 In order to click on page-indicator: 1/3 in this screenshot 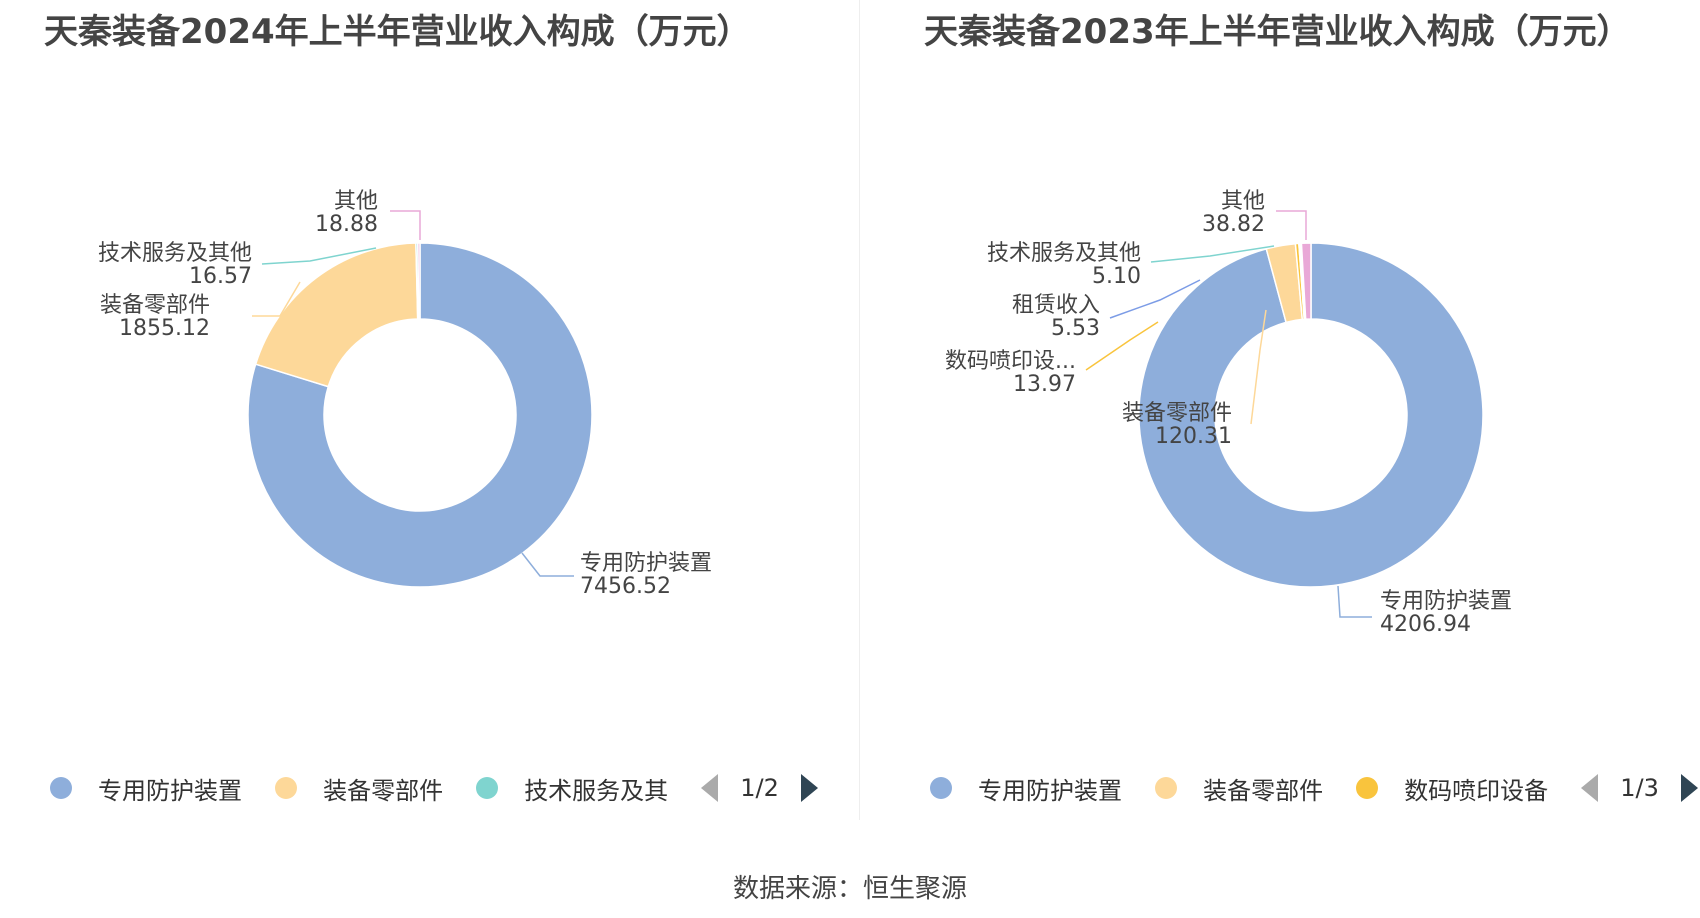, I will do `click(1639, 788)`.